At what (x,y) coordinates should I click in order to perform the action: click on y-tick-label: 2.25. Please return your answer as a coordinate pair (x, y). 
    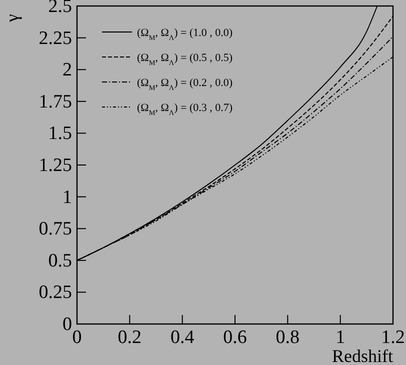
    Looking at the image, I should click on (55, 38).